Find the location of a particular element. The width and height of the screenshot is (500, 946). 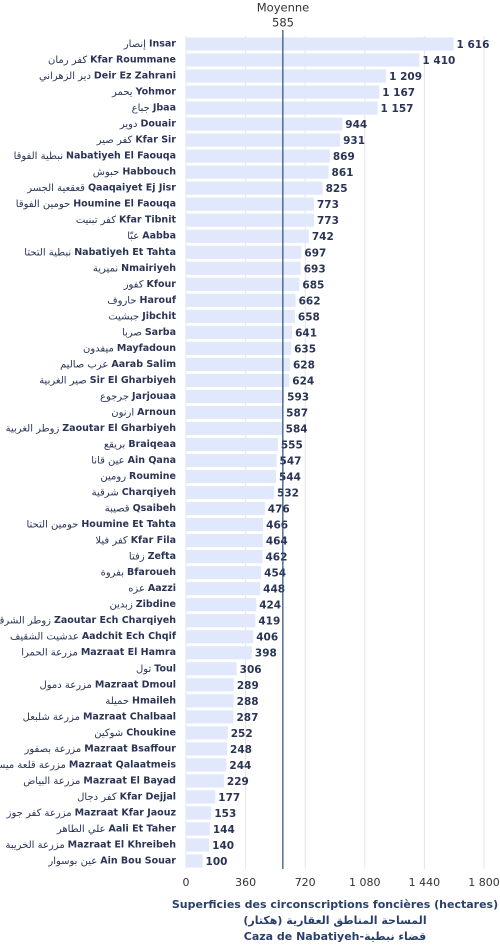

category-label-ar: رومين is located at coordinates (113, 477).